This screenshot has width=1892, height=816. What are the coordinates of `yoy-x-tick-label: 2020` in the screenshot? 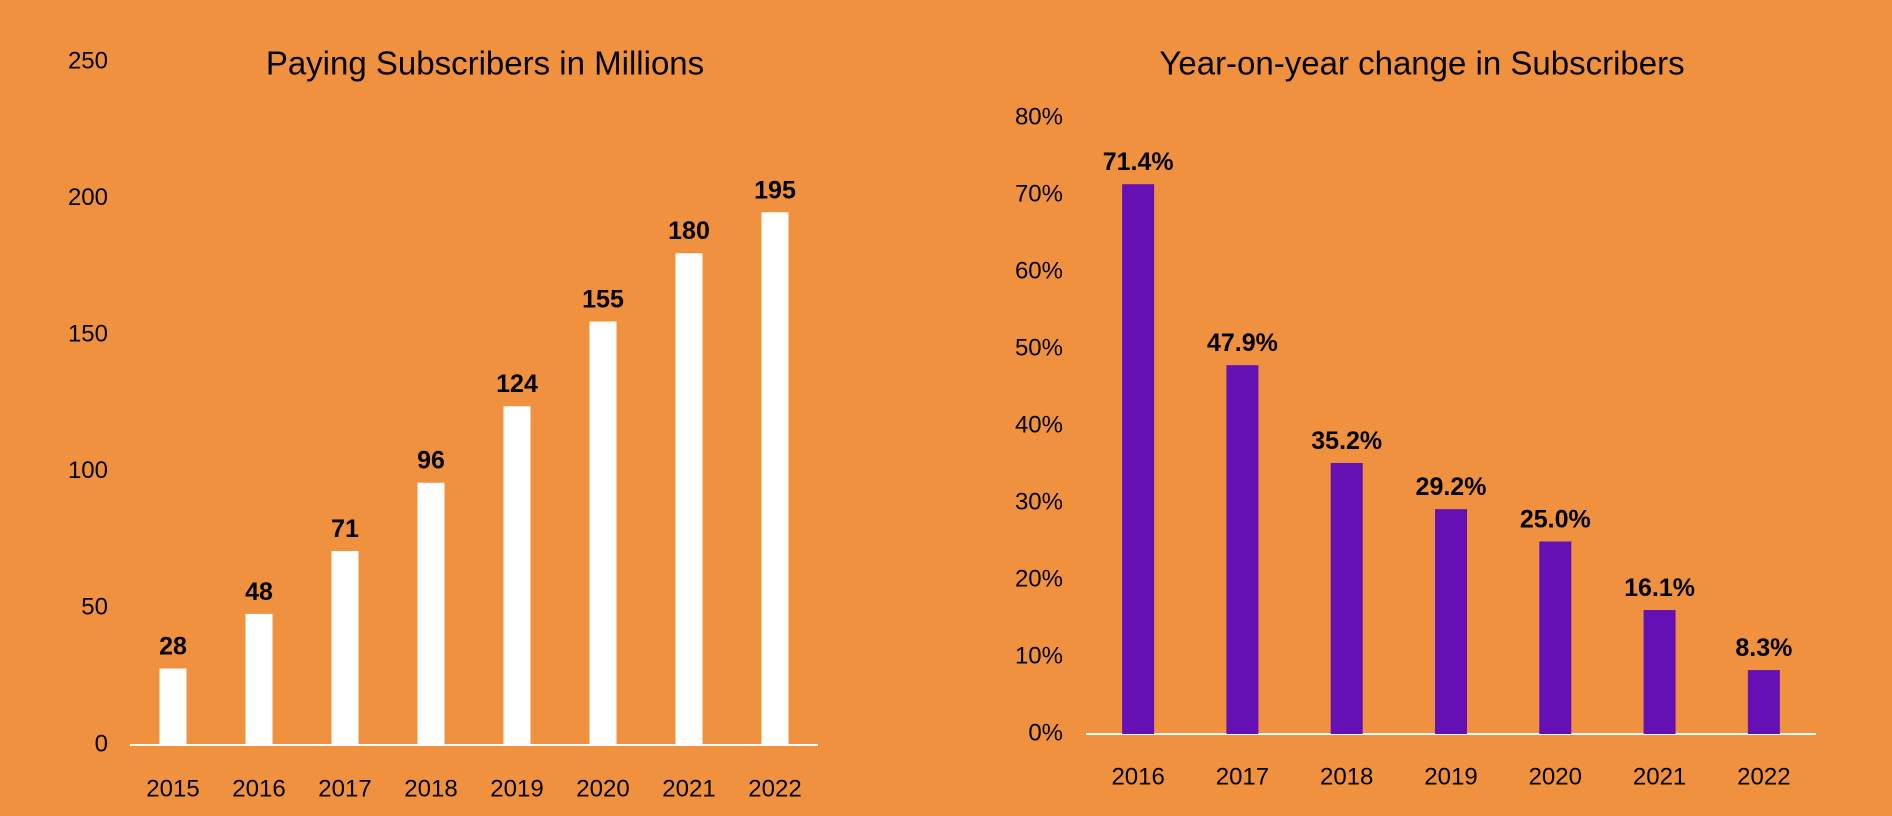 It's located at (1555, 776).